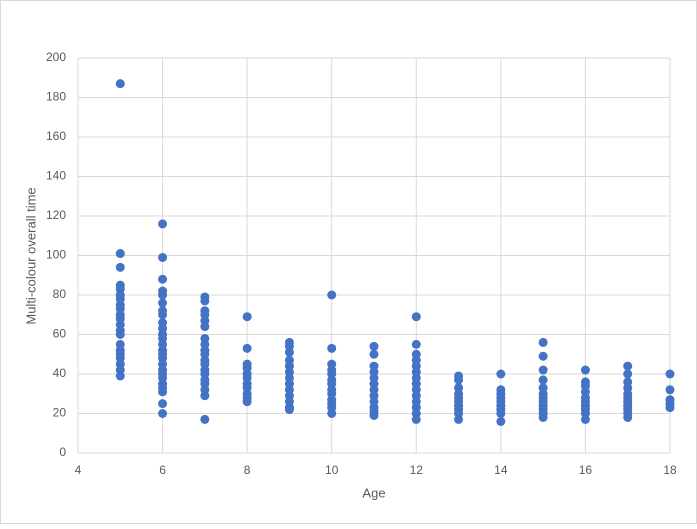 The width and height of the screenshot is (697, 529). What do you see at coordinates (162, 470) in the screenshot?
I see `x-tick-label: 6` at bounding box center [162, 470].